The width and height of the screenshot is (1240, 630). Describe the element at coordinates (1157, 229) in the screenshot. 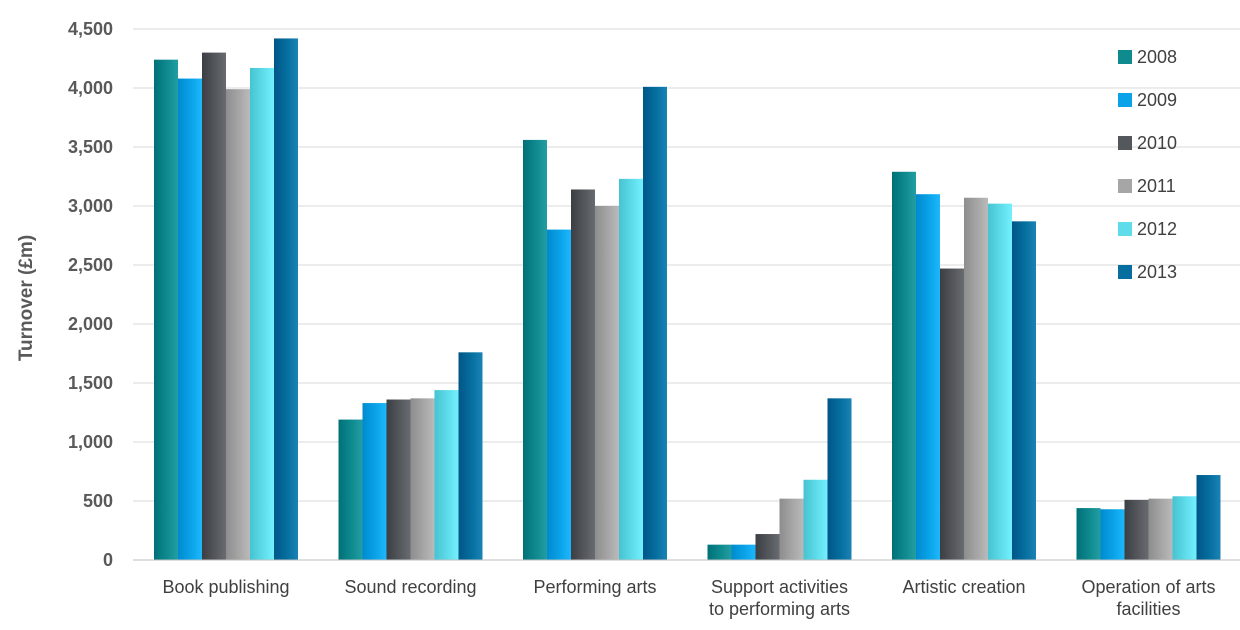

I see `legend-label: 2012` at that location.